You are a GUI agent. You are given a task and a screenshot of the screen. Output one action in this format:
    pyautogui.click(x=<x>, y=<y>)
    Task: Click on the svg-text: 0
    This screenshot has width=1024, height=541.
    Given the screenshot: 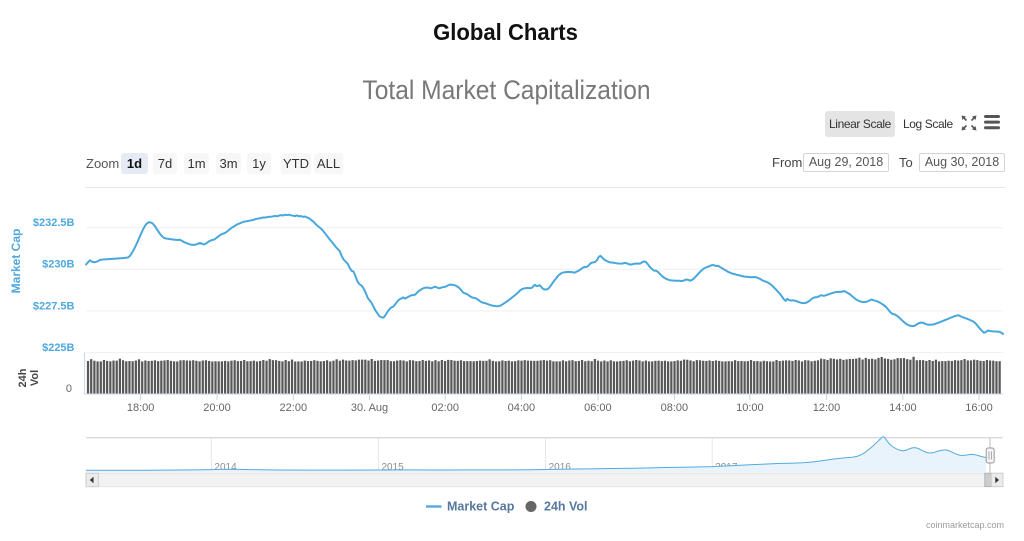 What is the action you would take?
    pyautogui.click(x=69, y=389)
    